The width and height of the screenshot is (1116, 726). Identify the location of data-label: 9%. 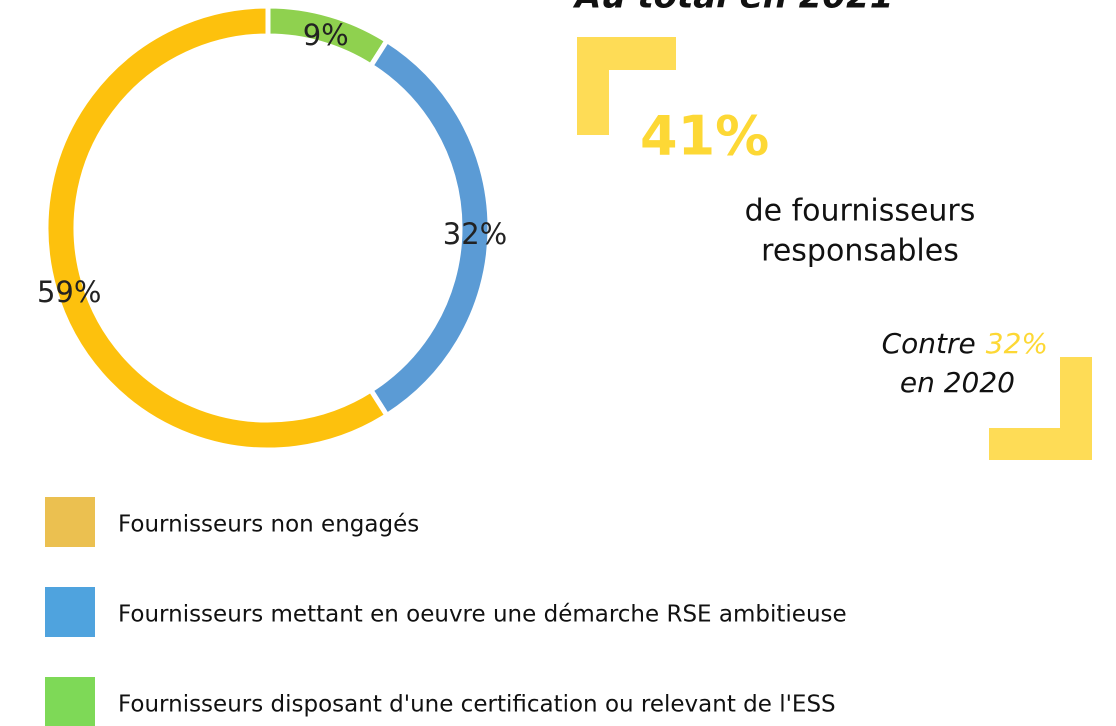
(326, 35).